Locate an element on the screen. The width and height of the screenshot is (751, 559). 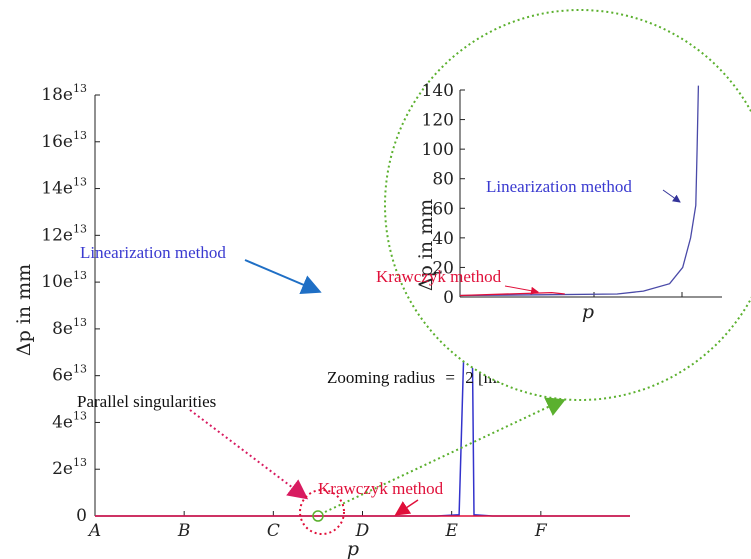
inset-krawczyk-label: Krawczyk method is located at coordinates (439, 276).